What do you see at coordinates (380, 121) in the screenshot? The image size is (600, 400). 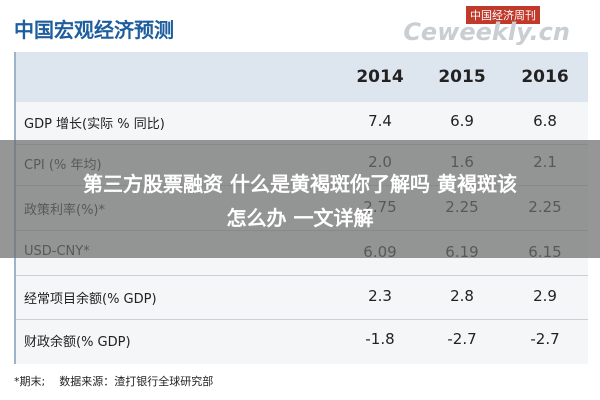 I see `cell: 7.4` at bounding box center [380, 121].